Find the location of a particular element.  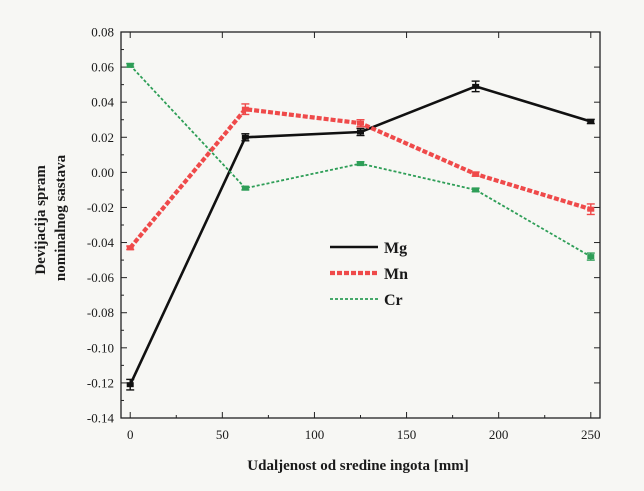

x-tick-label: 100 is located at coordinates (315, 434).